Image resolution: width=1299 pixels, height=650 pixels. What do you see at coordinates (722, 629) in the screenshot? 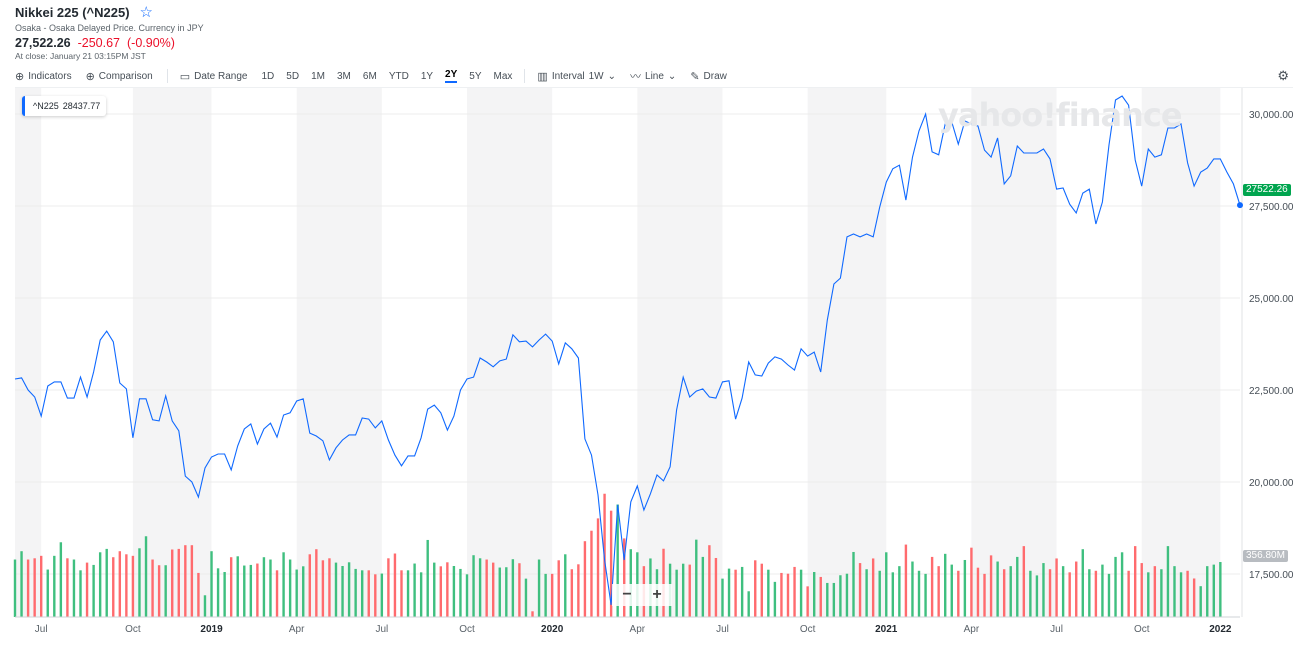
I see `x-tick-label: Jul` at bounding box center [722, 629].